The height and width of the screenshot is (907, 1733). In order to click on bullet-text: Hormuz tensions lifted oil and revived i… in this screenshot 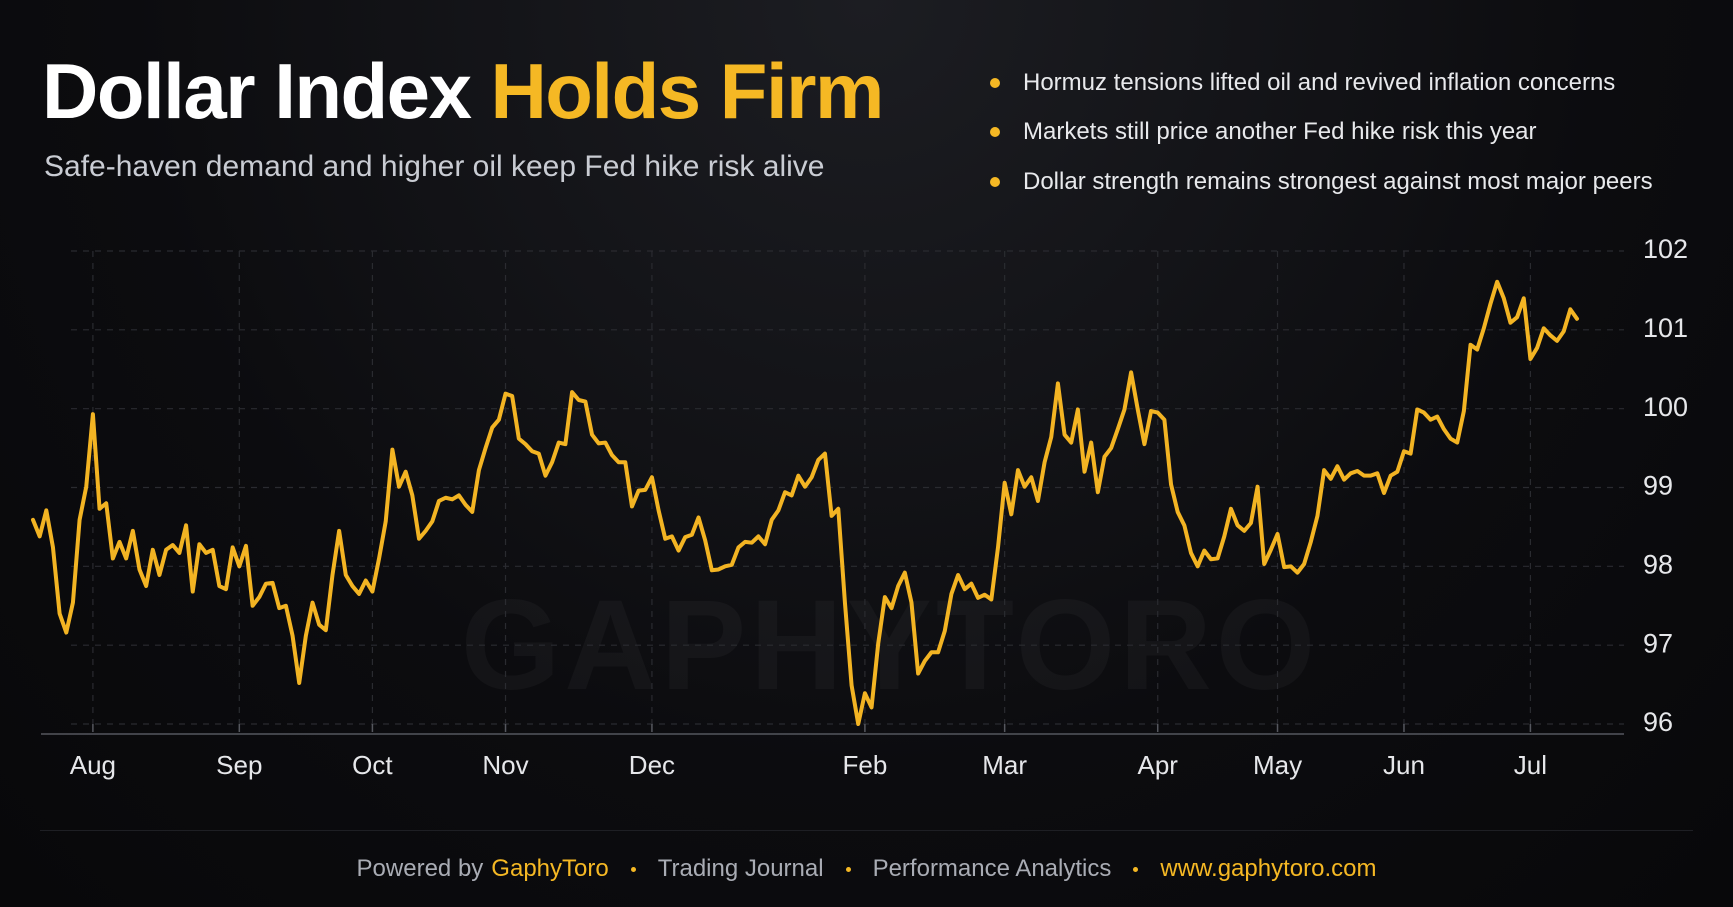, I will do `click(1319, 82)`.